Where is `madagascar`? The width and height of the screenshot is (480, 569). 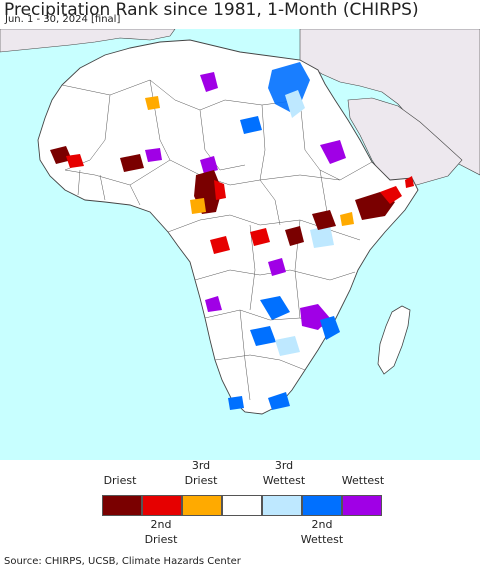 madagascar is located at coordinates (394, 340).